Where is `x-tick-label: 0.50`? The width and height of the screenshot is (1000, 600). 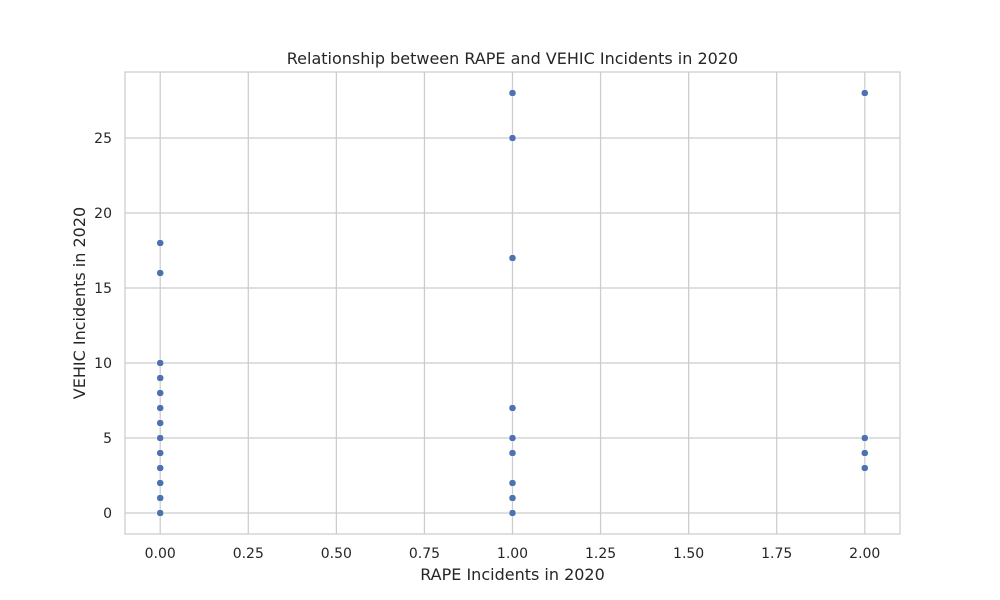
x-tick-label: 0.50 is located at coordinates (336, 554).